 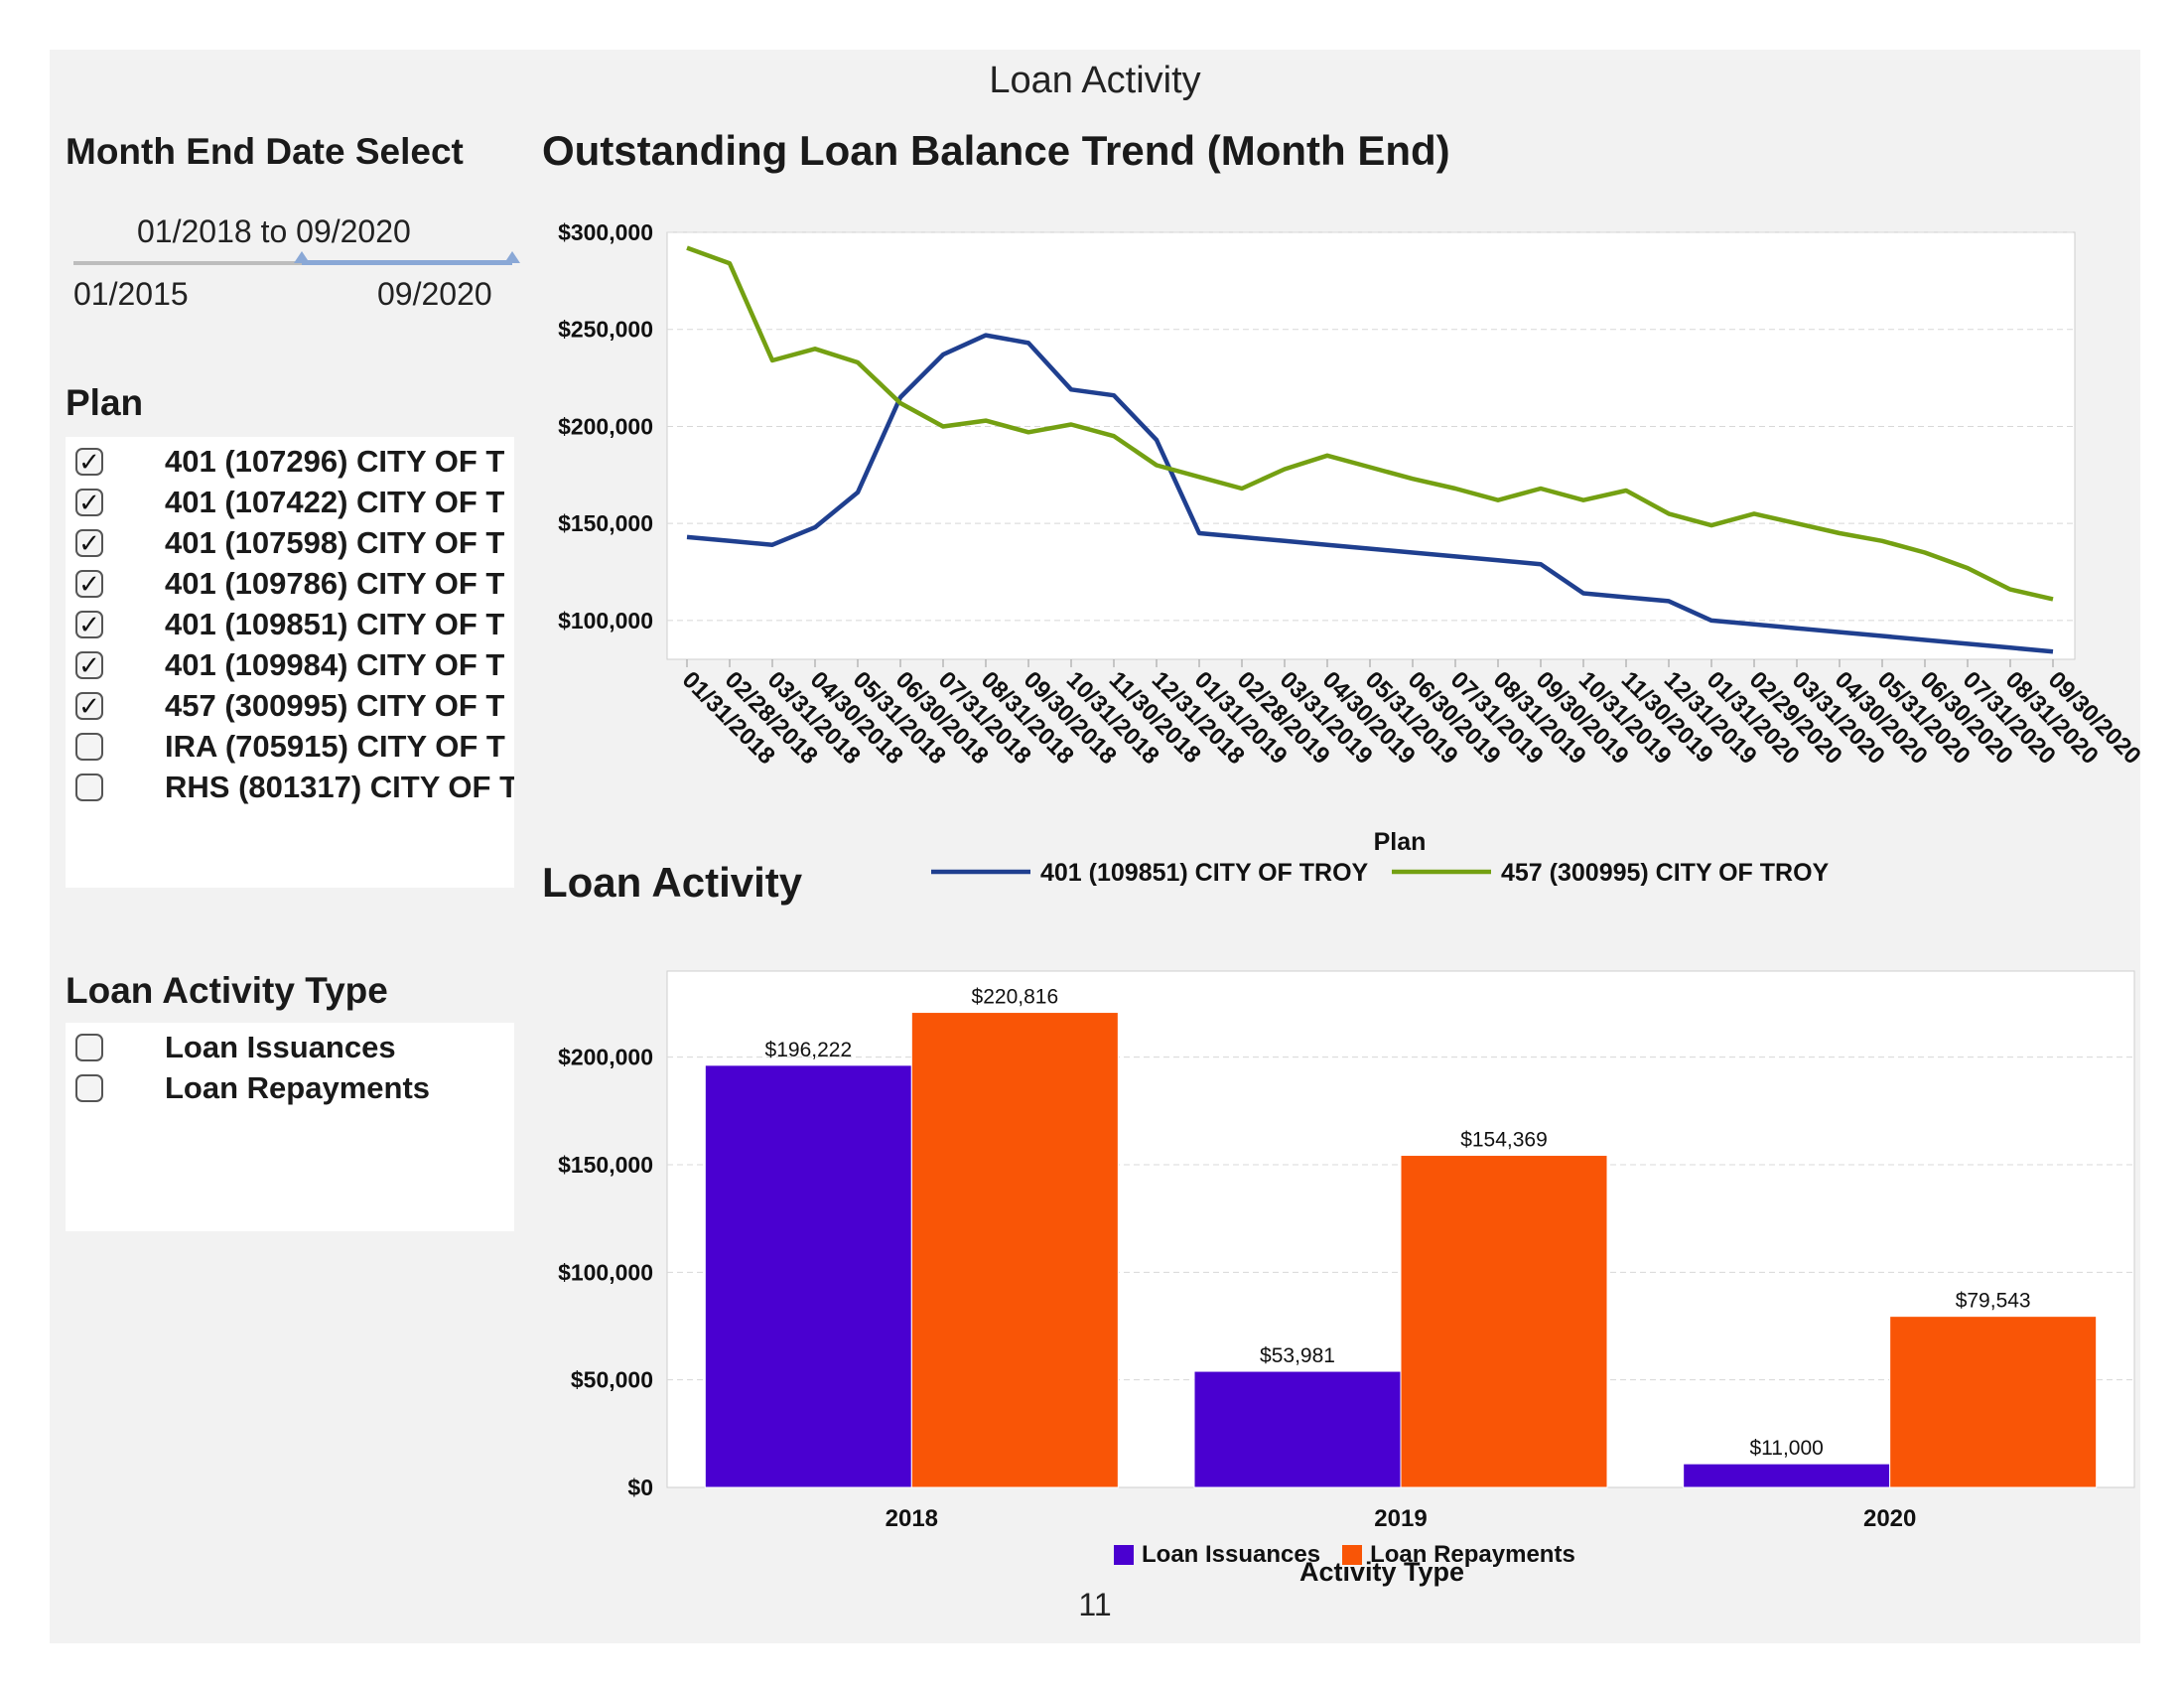 What do you see at coordinates (335, 542) in the screenshot?
I see `plan-filter-item-label: 401 (107598) CITY OF T` at bounding box center [335, 542].